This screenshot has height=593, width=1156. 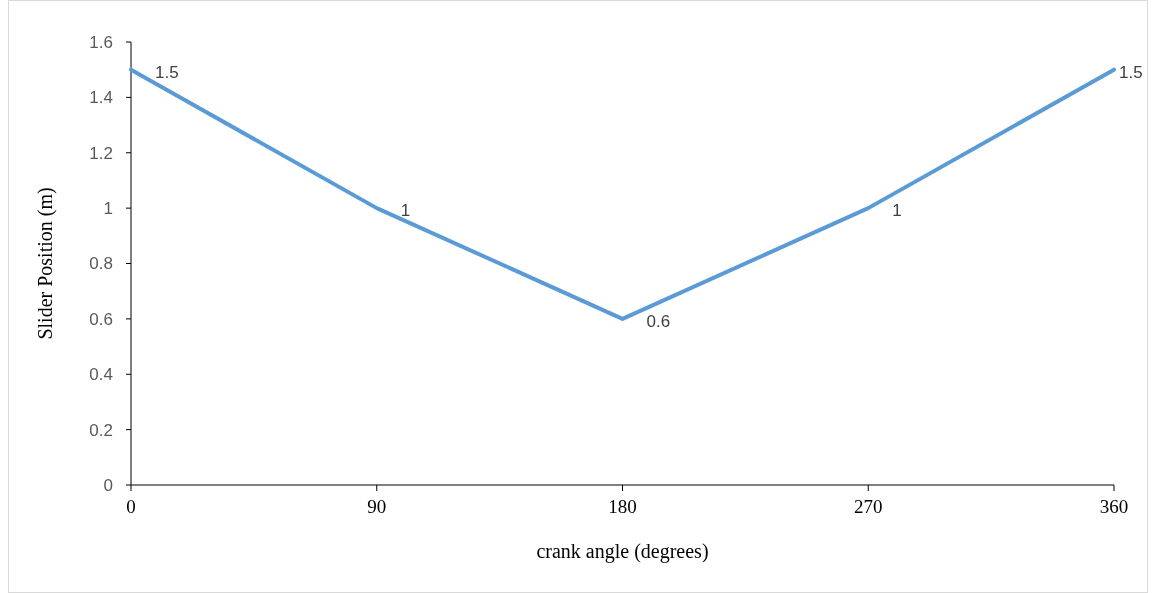 What do you see at coordinates (108, 485) in the screenshot?
I see `y-tick-label: 0` at bounding box center [108, 485].